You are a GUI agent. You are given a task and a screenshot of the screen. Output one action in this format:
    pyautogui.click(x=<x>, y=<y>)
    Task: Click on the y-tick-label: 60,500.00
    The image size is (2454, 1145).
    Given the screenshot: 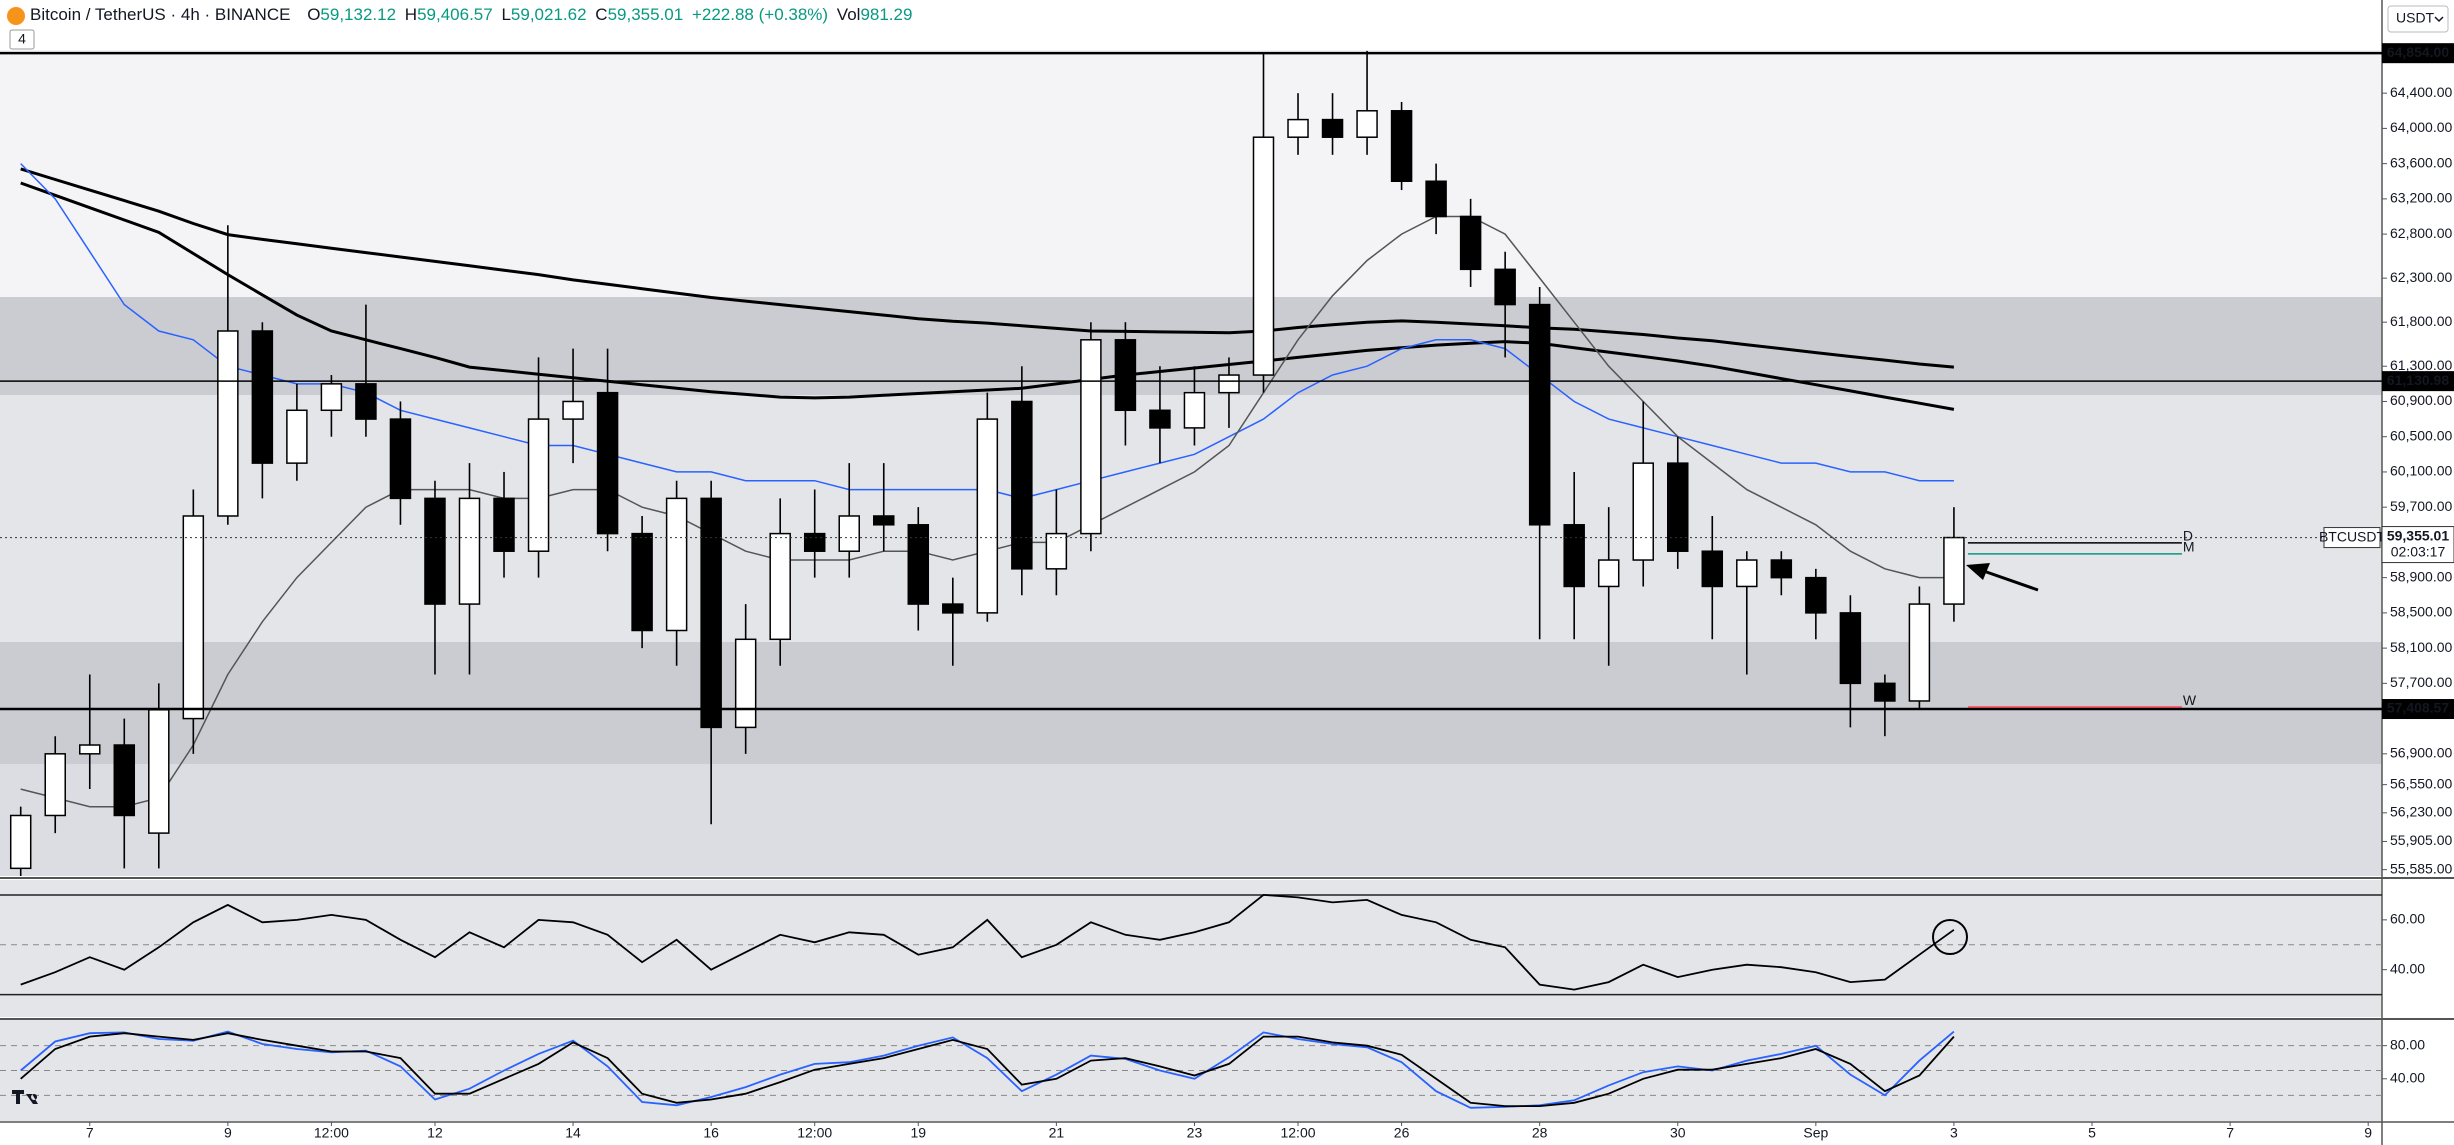 What is the action you would take?
    pyautogui.click(x=2421, y=435)
    